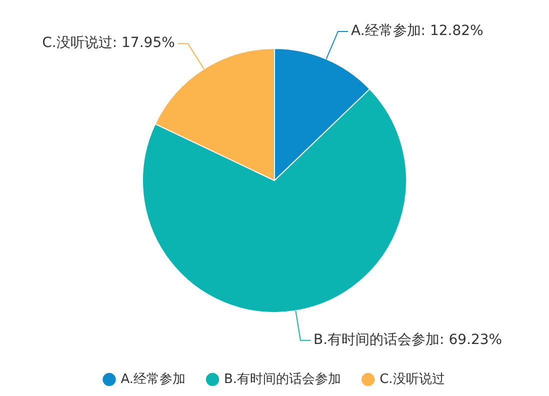 Image resolution: width=549 pixels, height=396 pixels. Describe the element at coordinates (407, 340) in the screenshot. I see `category-label: B.有时间的话会参加: 69.23%` at that location.